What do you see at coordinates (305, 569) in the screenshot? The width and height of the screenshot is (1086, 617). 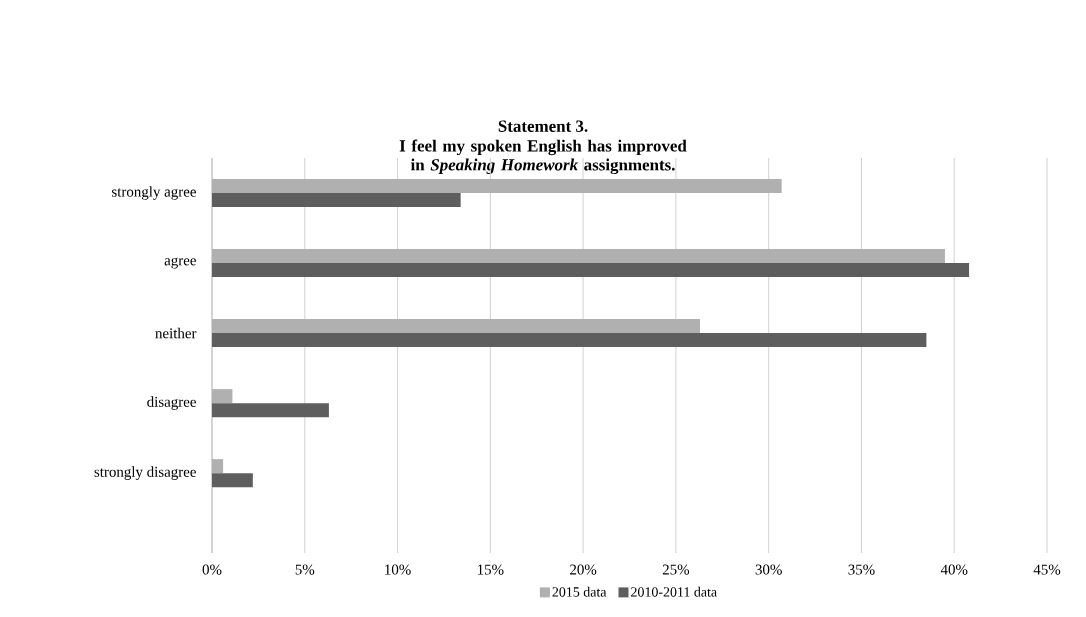 I see `x-tick-label: 5%` at bounding box center [305, 569].